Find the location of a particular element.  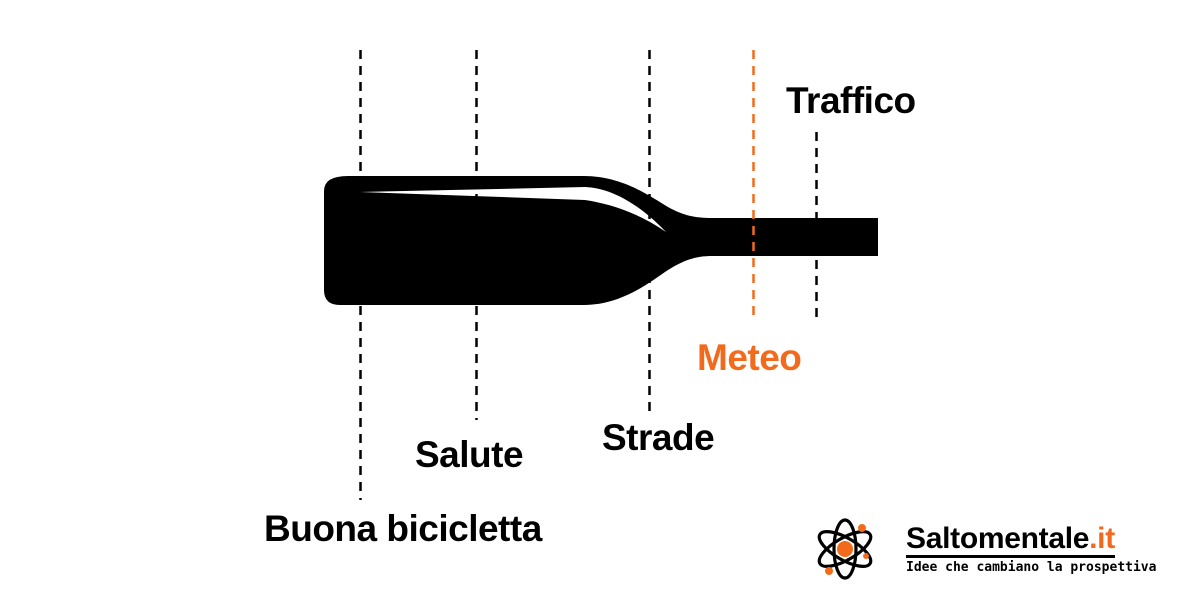

bottle-highlight is located at coordinates (513, 209).